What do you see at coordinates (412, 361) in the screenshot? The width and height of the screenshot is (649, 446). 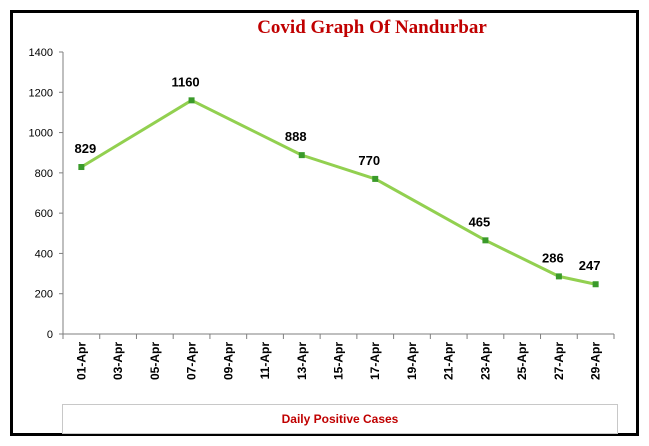 I see `x-tick-label: 19-Apr` at bounding box center [412, 361].